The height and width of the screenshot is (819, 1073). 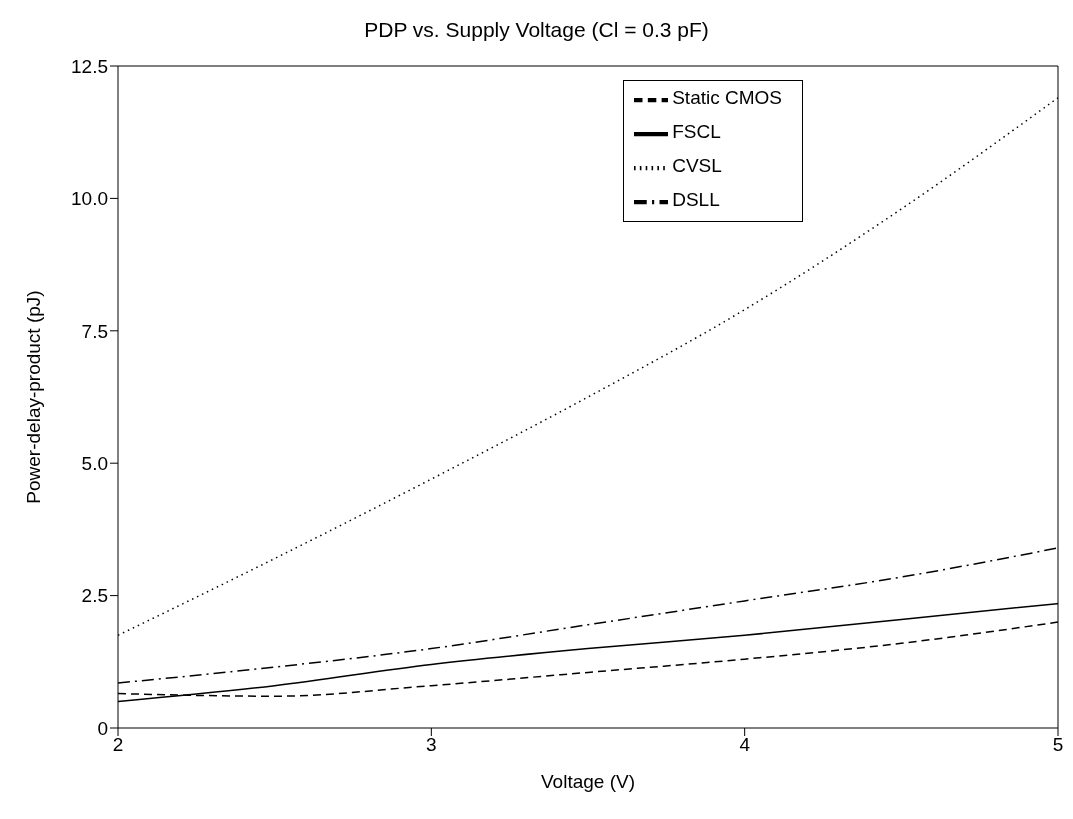 I want to click on x-tick-label: 5, so click(x=1058, y=745).